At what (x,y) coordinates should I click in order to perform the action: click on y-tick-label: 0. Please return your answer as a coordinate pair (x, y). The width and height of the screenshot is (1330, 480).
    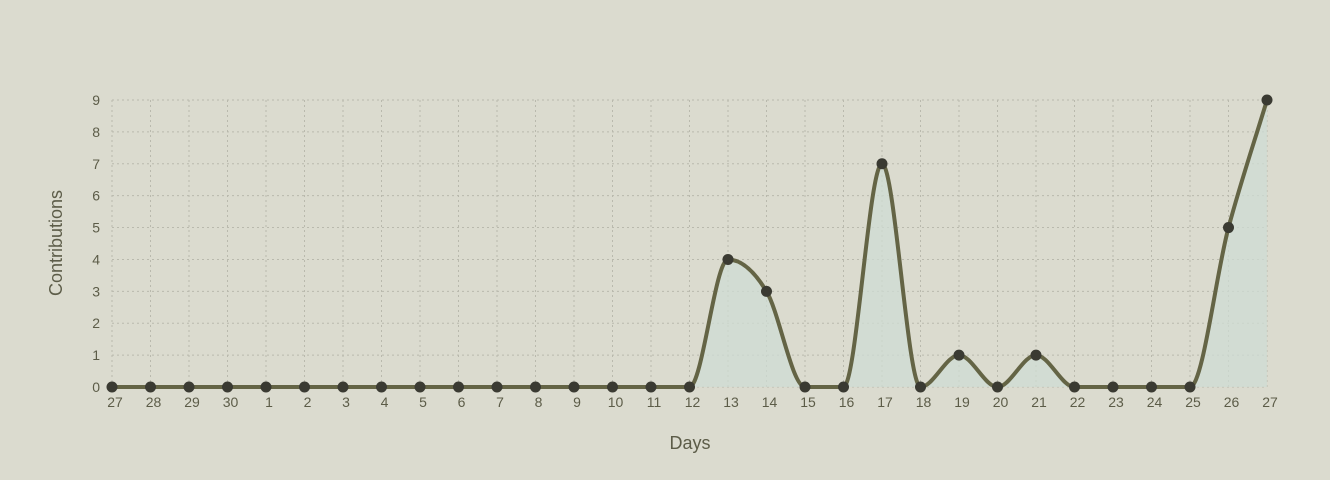
    Looking at the image, I should click on (96, 387).